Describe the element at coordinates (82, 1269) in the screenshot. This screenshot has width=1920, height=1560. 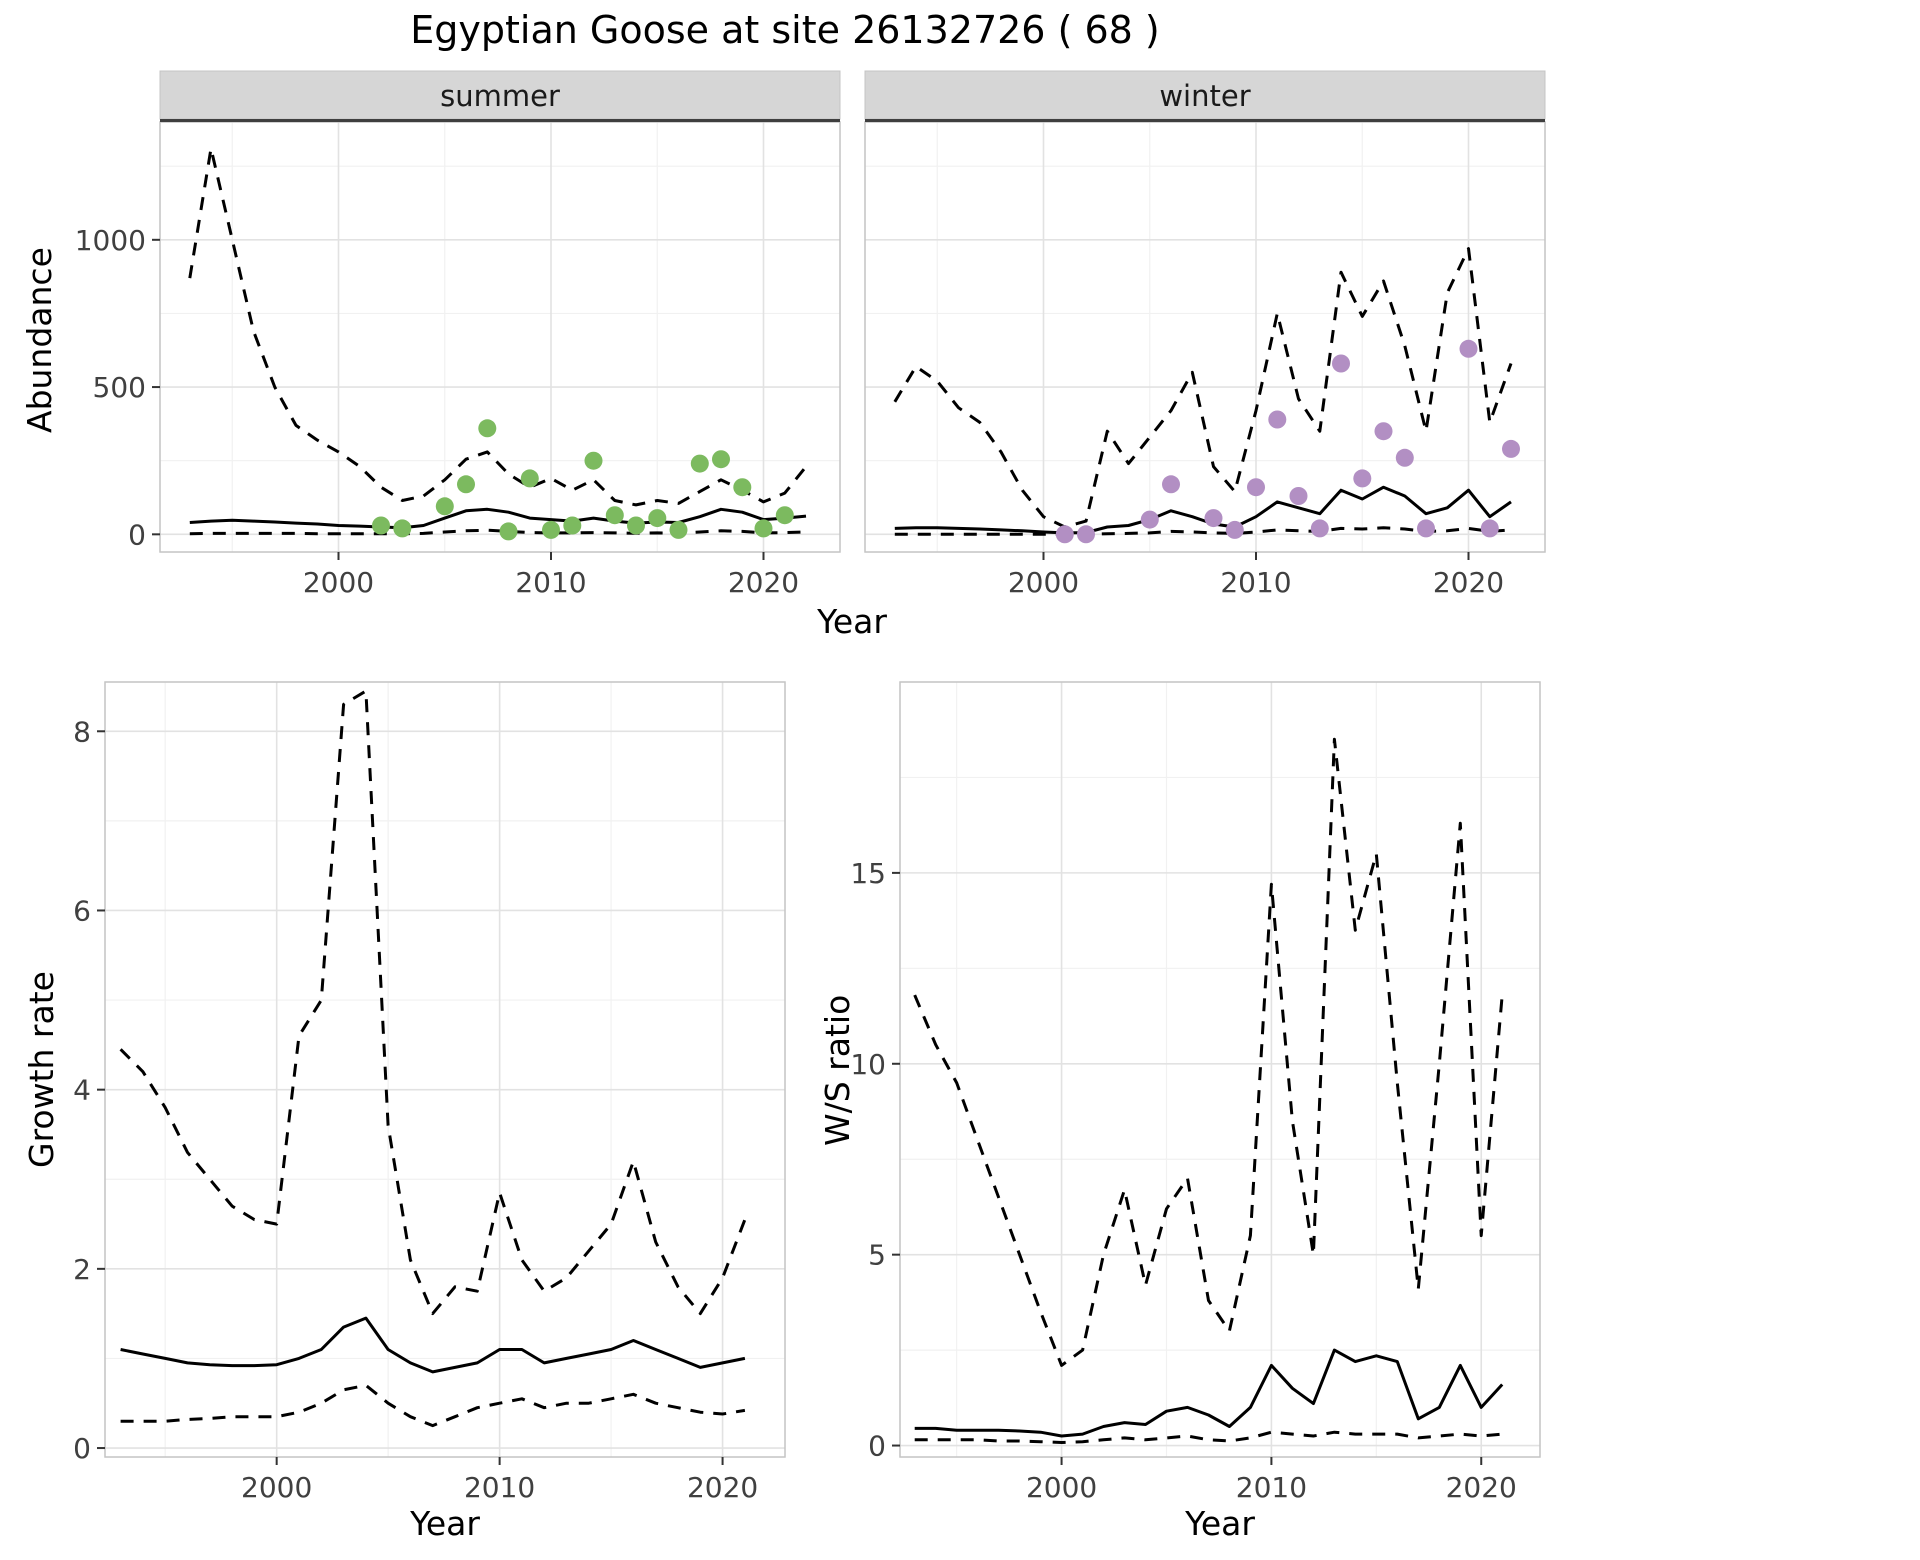
I see `y-tick-label: 2` at that location.